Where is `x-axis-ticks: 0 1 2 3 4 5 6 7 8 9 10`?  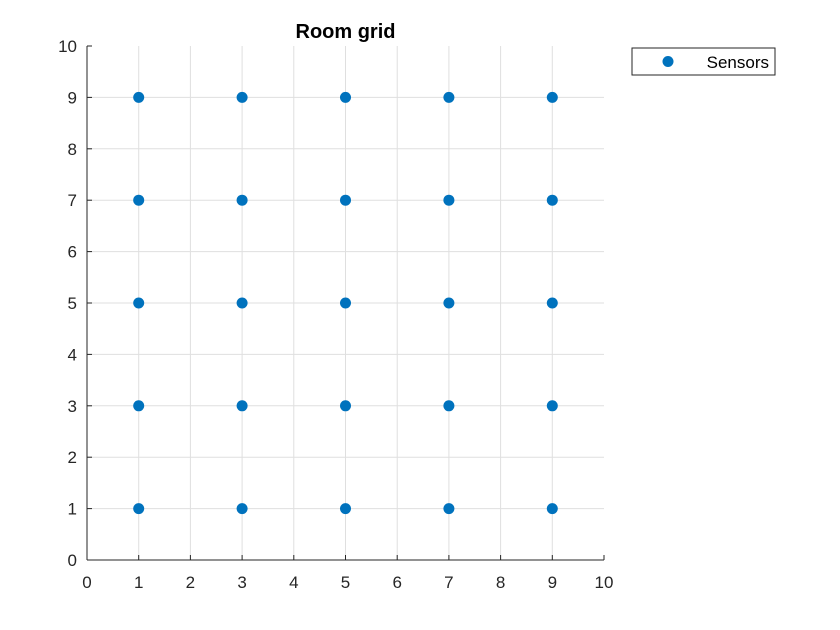 x-axis-ticks: 0 1 2 3 4 5 6 7 8 9 10 is located at coordinates (347, 573).